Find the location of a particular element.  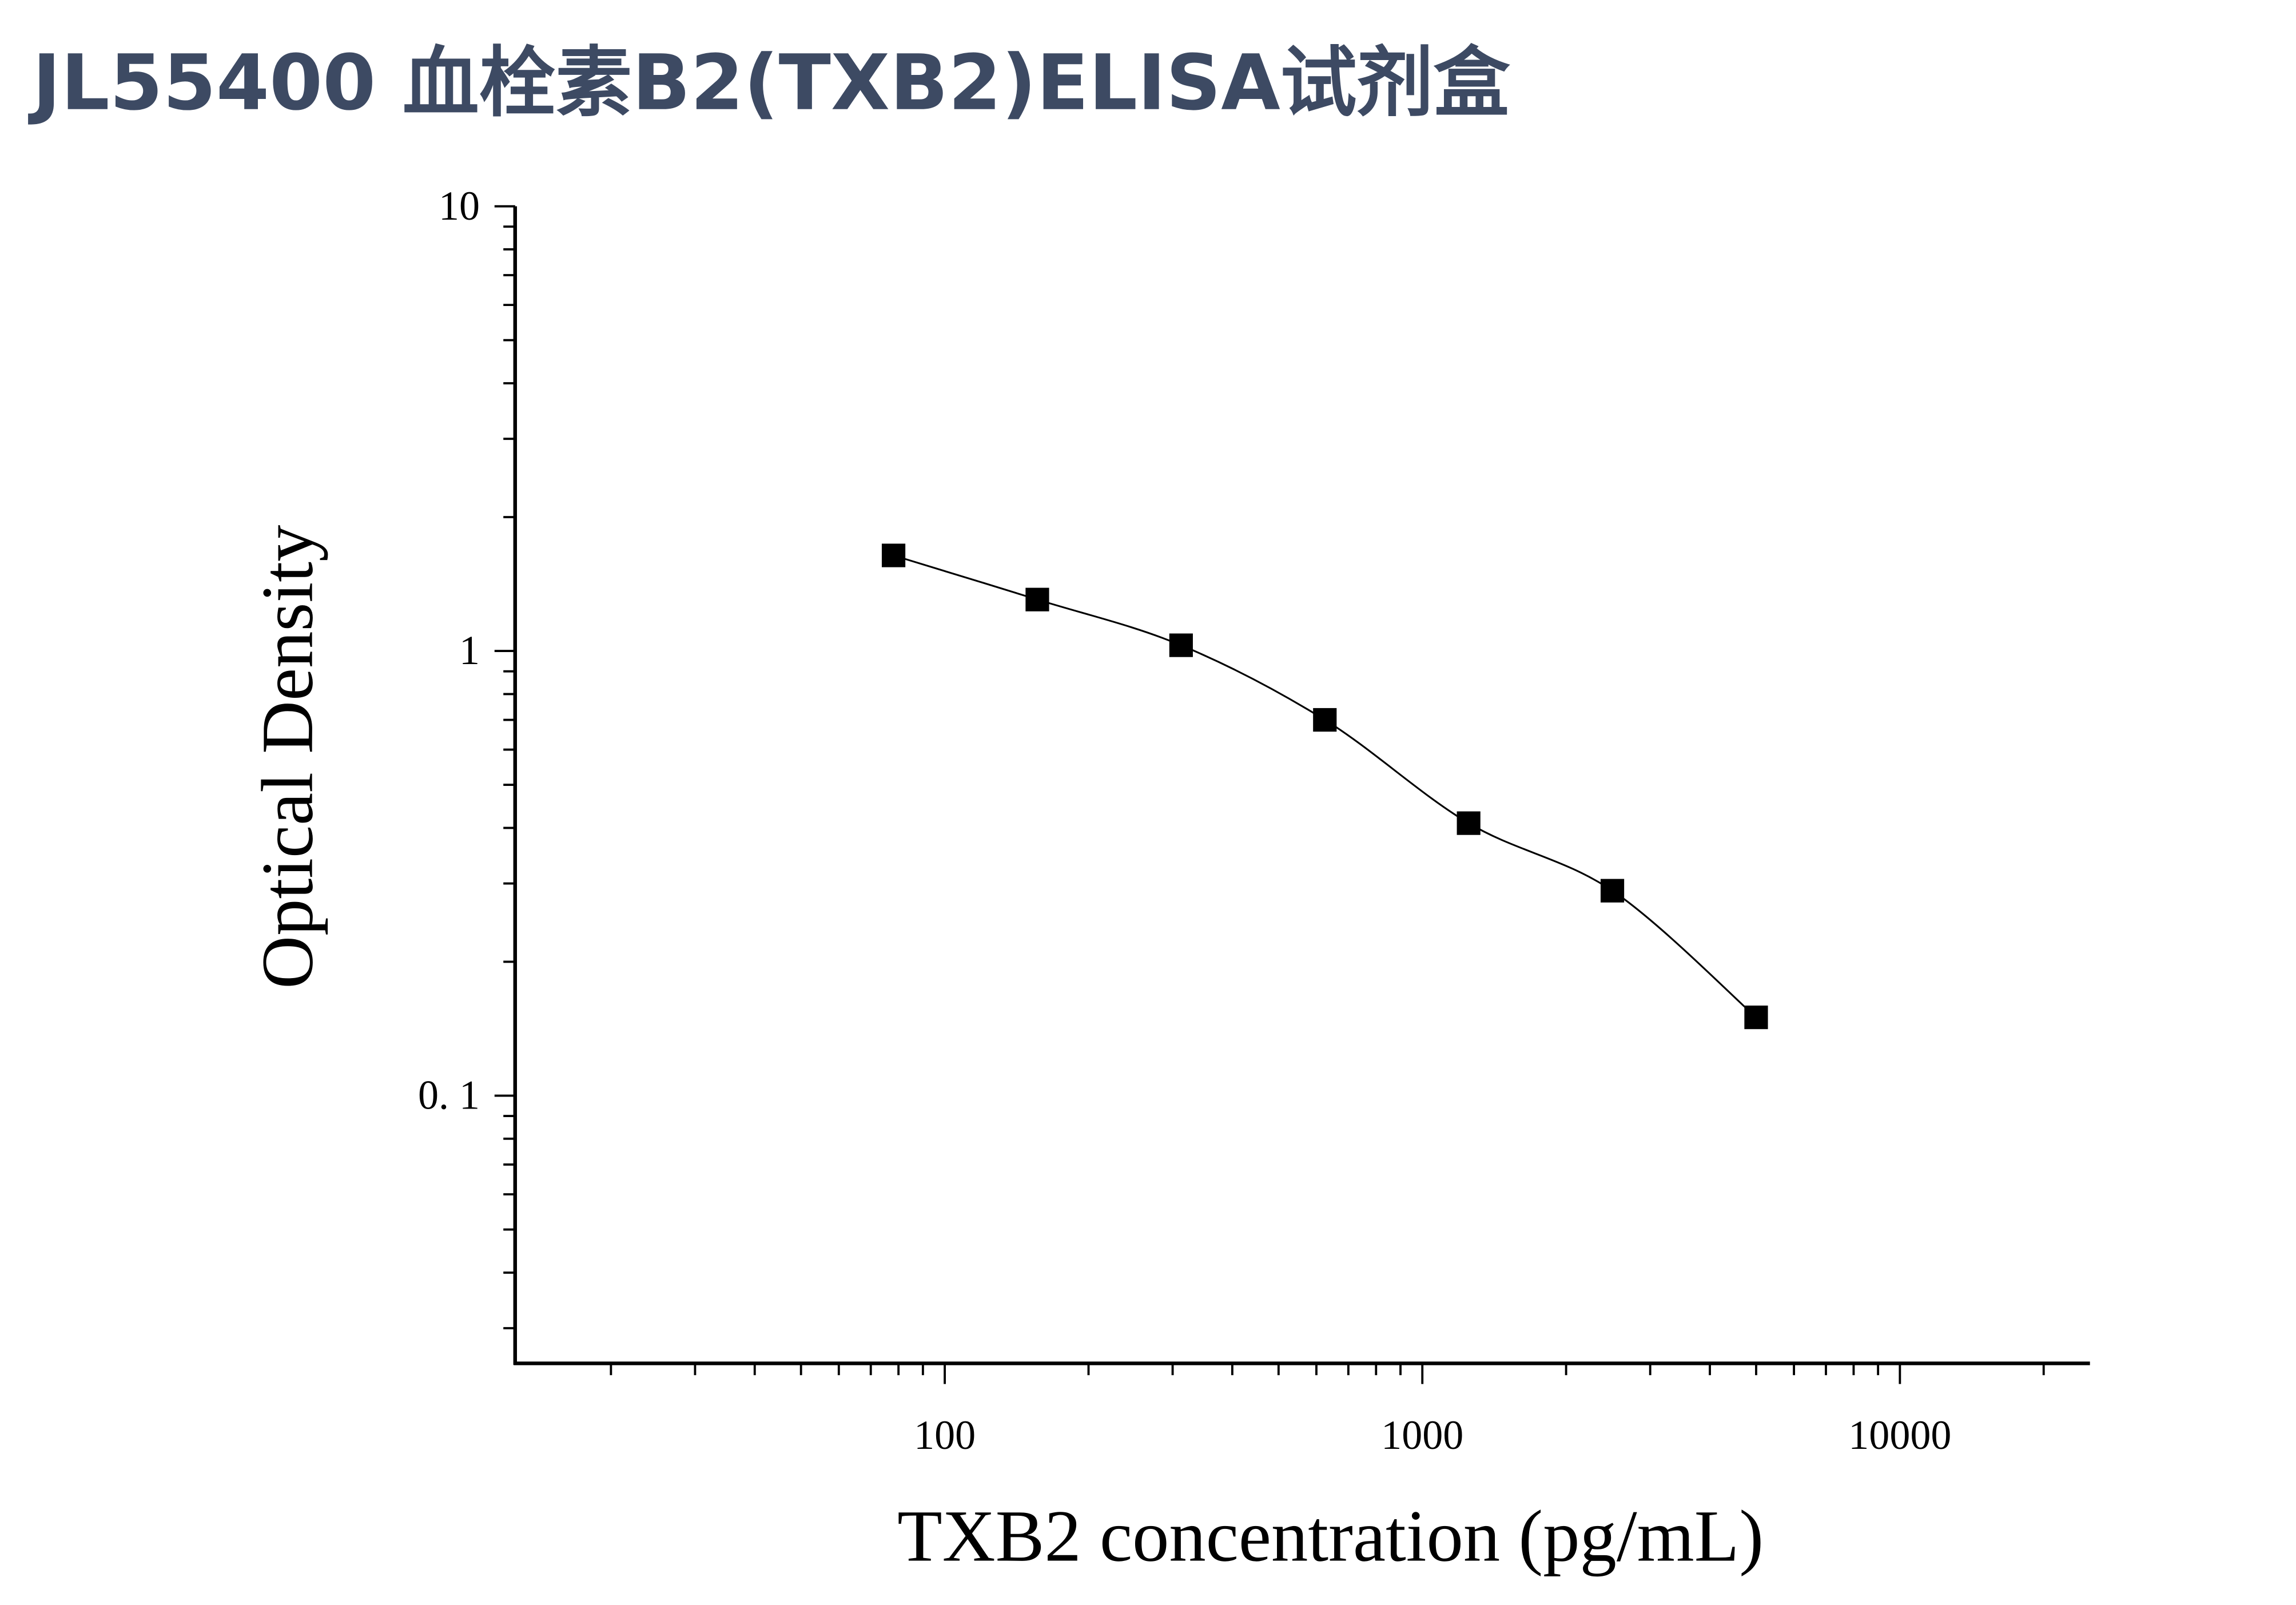

data-marks is located at coordinates (1324, 786).